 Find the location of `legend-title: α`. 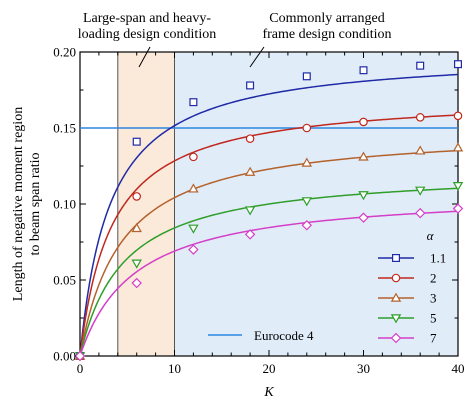

legend-title: α is located at coordinates (431, 235).